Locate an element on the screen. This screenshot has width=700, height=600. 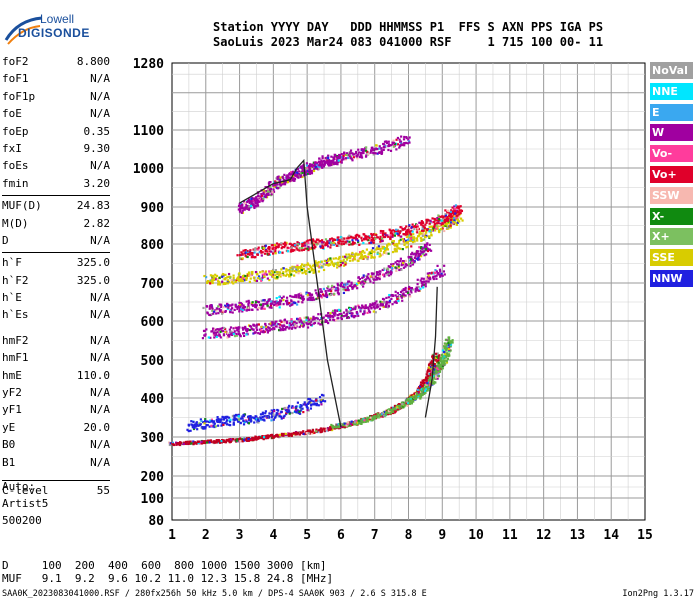
param-key: h`F2 is located at coordinates (15, 280).